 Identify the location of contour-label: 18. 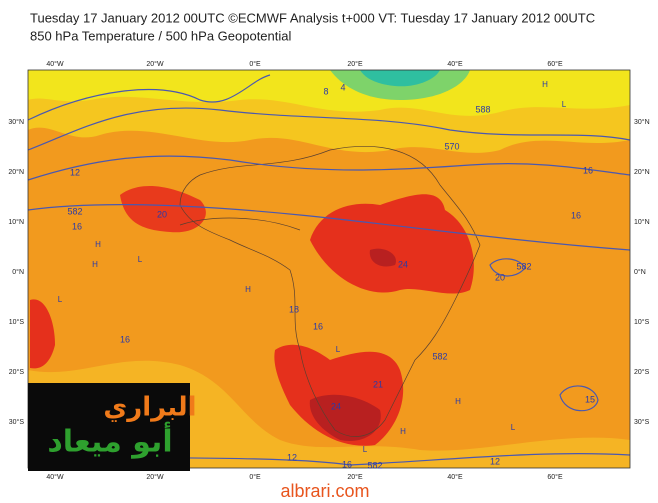
(294, 309).